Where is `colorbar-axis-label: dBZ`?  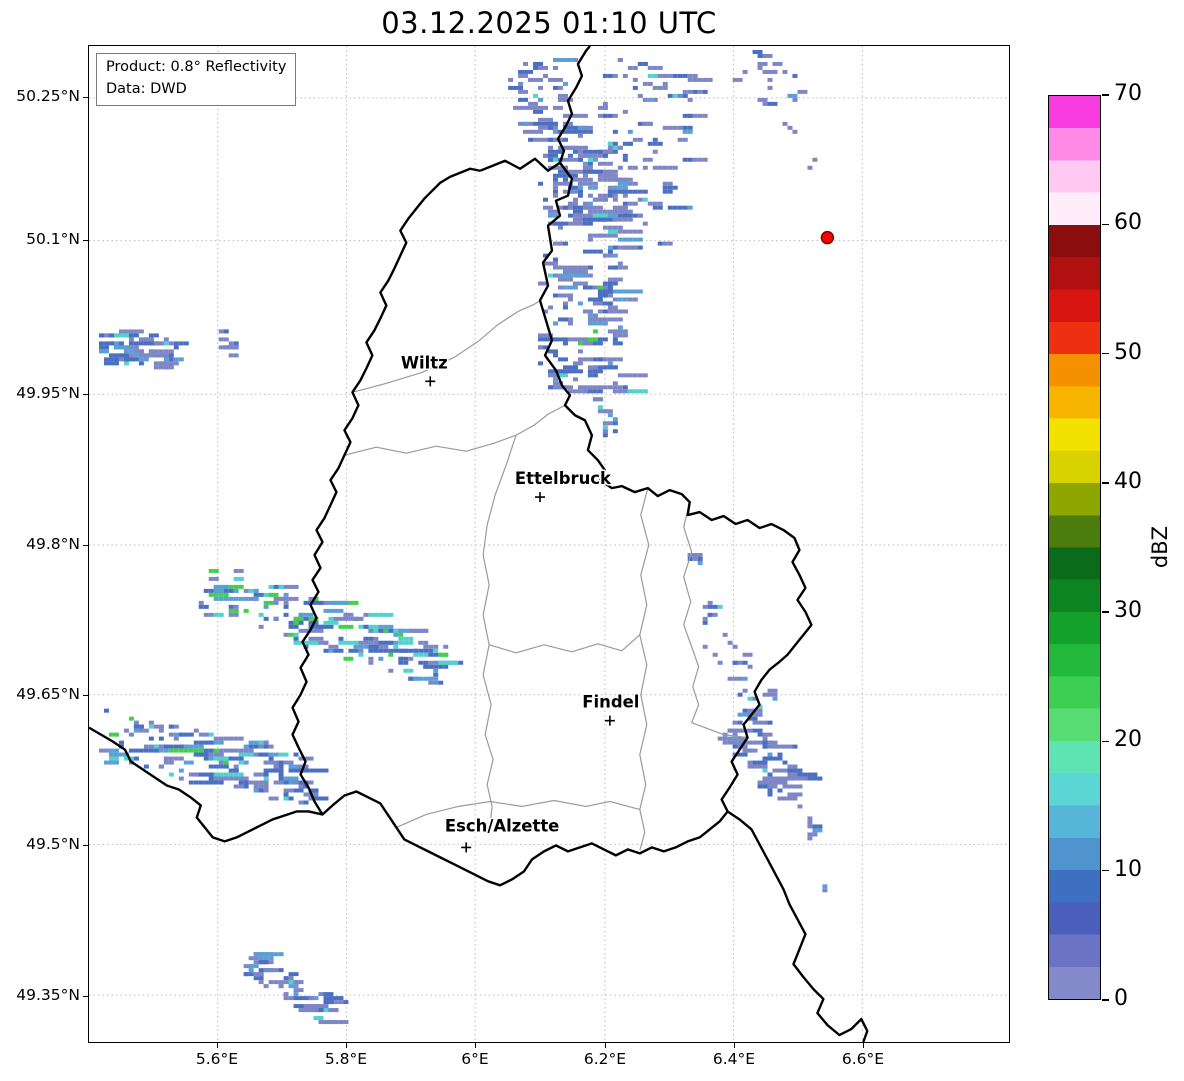 colorbar-axis-label: dBZ is located at coordinates (1160, 547).